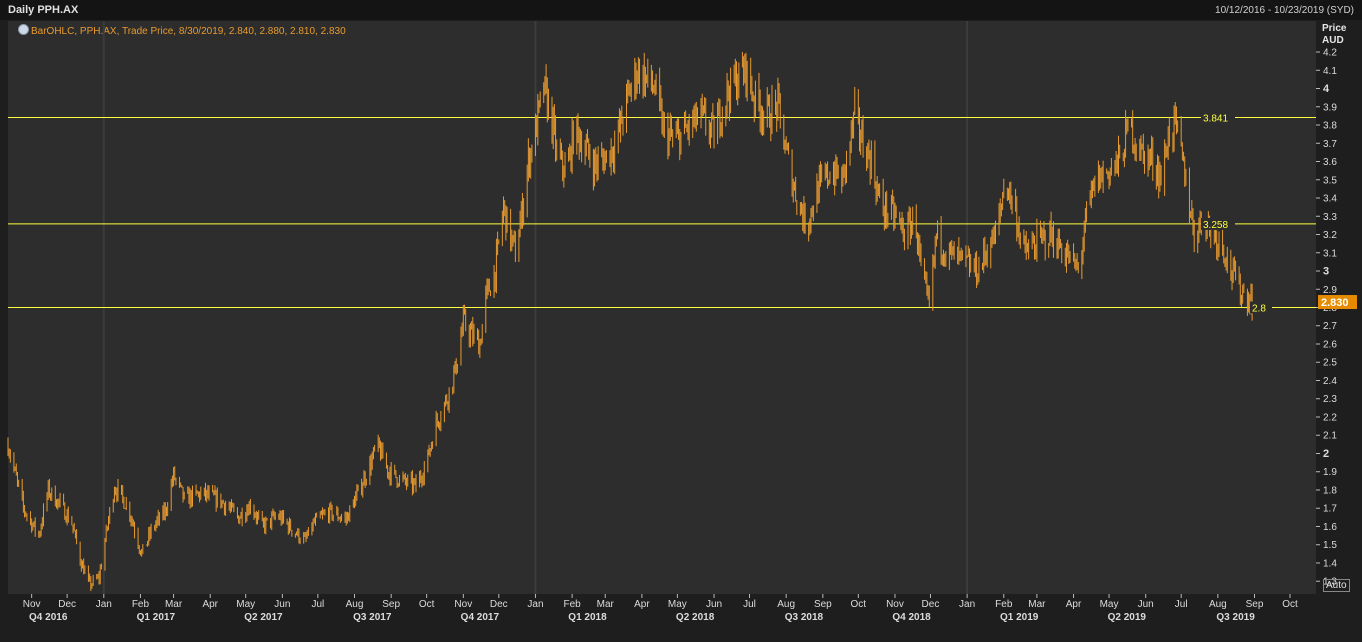 This screenshot has width=1362, height=642. I want to click on y-tick-label: 2.3, so click(1330, 399).